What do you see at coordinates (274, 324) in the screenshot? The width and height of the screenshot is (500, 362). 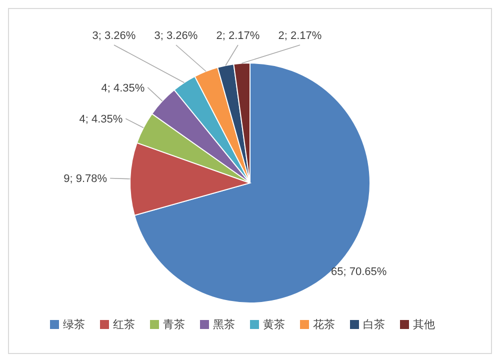 I see `legend-label: 黄茶` at bounding box center [274, 324].